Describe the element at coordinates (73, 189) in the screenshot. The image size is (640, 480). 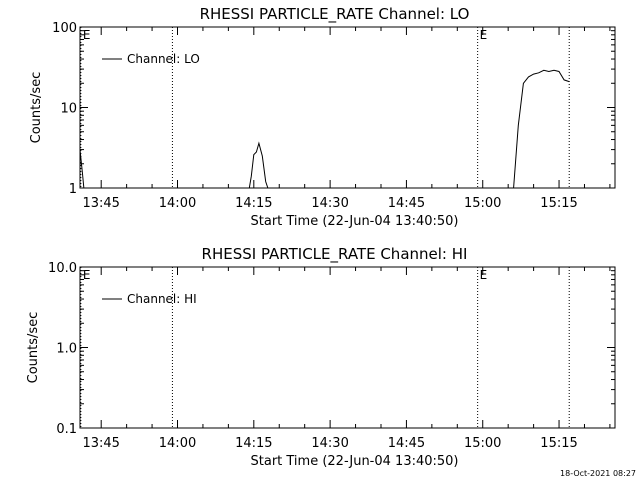
I see `y-tick-label: 1` at that location.